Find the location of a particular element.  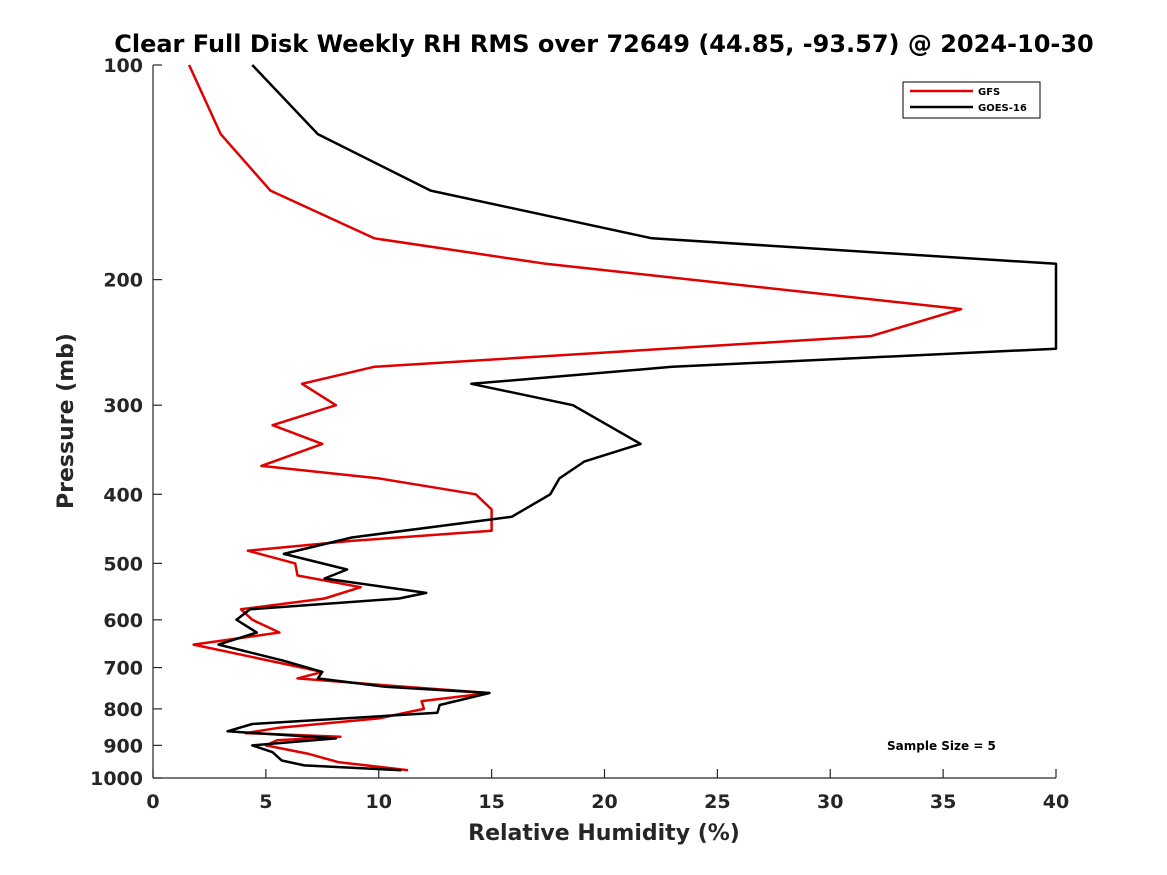

y-axis-ticks: 100 200 300 400 500 600 700 800 900 1000 is located at coordinates (126, 422).